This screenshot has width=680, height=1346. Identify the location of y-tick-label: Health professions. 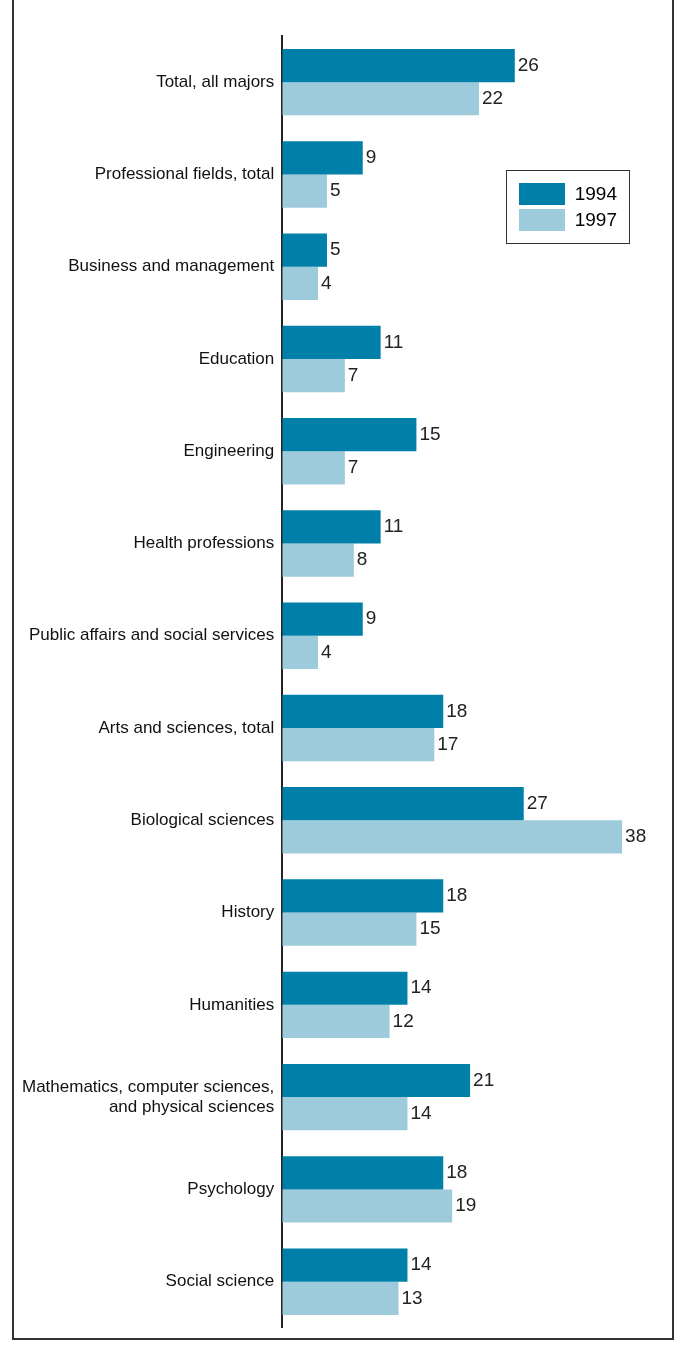
(204, 543).